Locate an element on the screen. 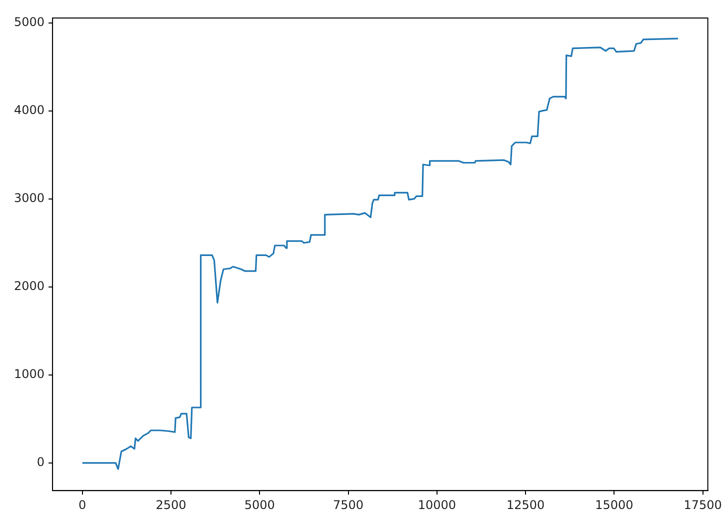 The height and width of the screenshot is (531, 726). y-tick-label: 0 is located at coordinates (40, 462).